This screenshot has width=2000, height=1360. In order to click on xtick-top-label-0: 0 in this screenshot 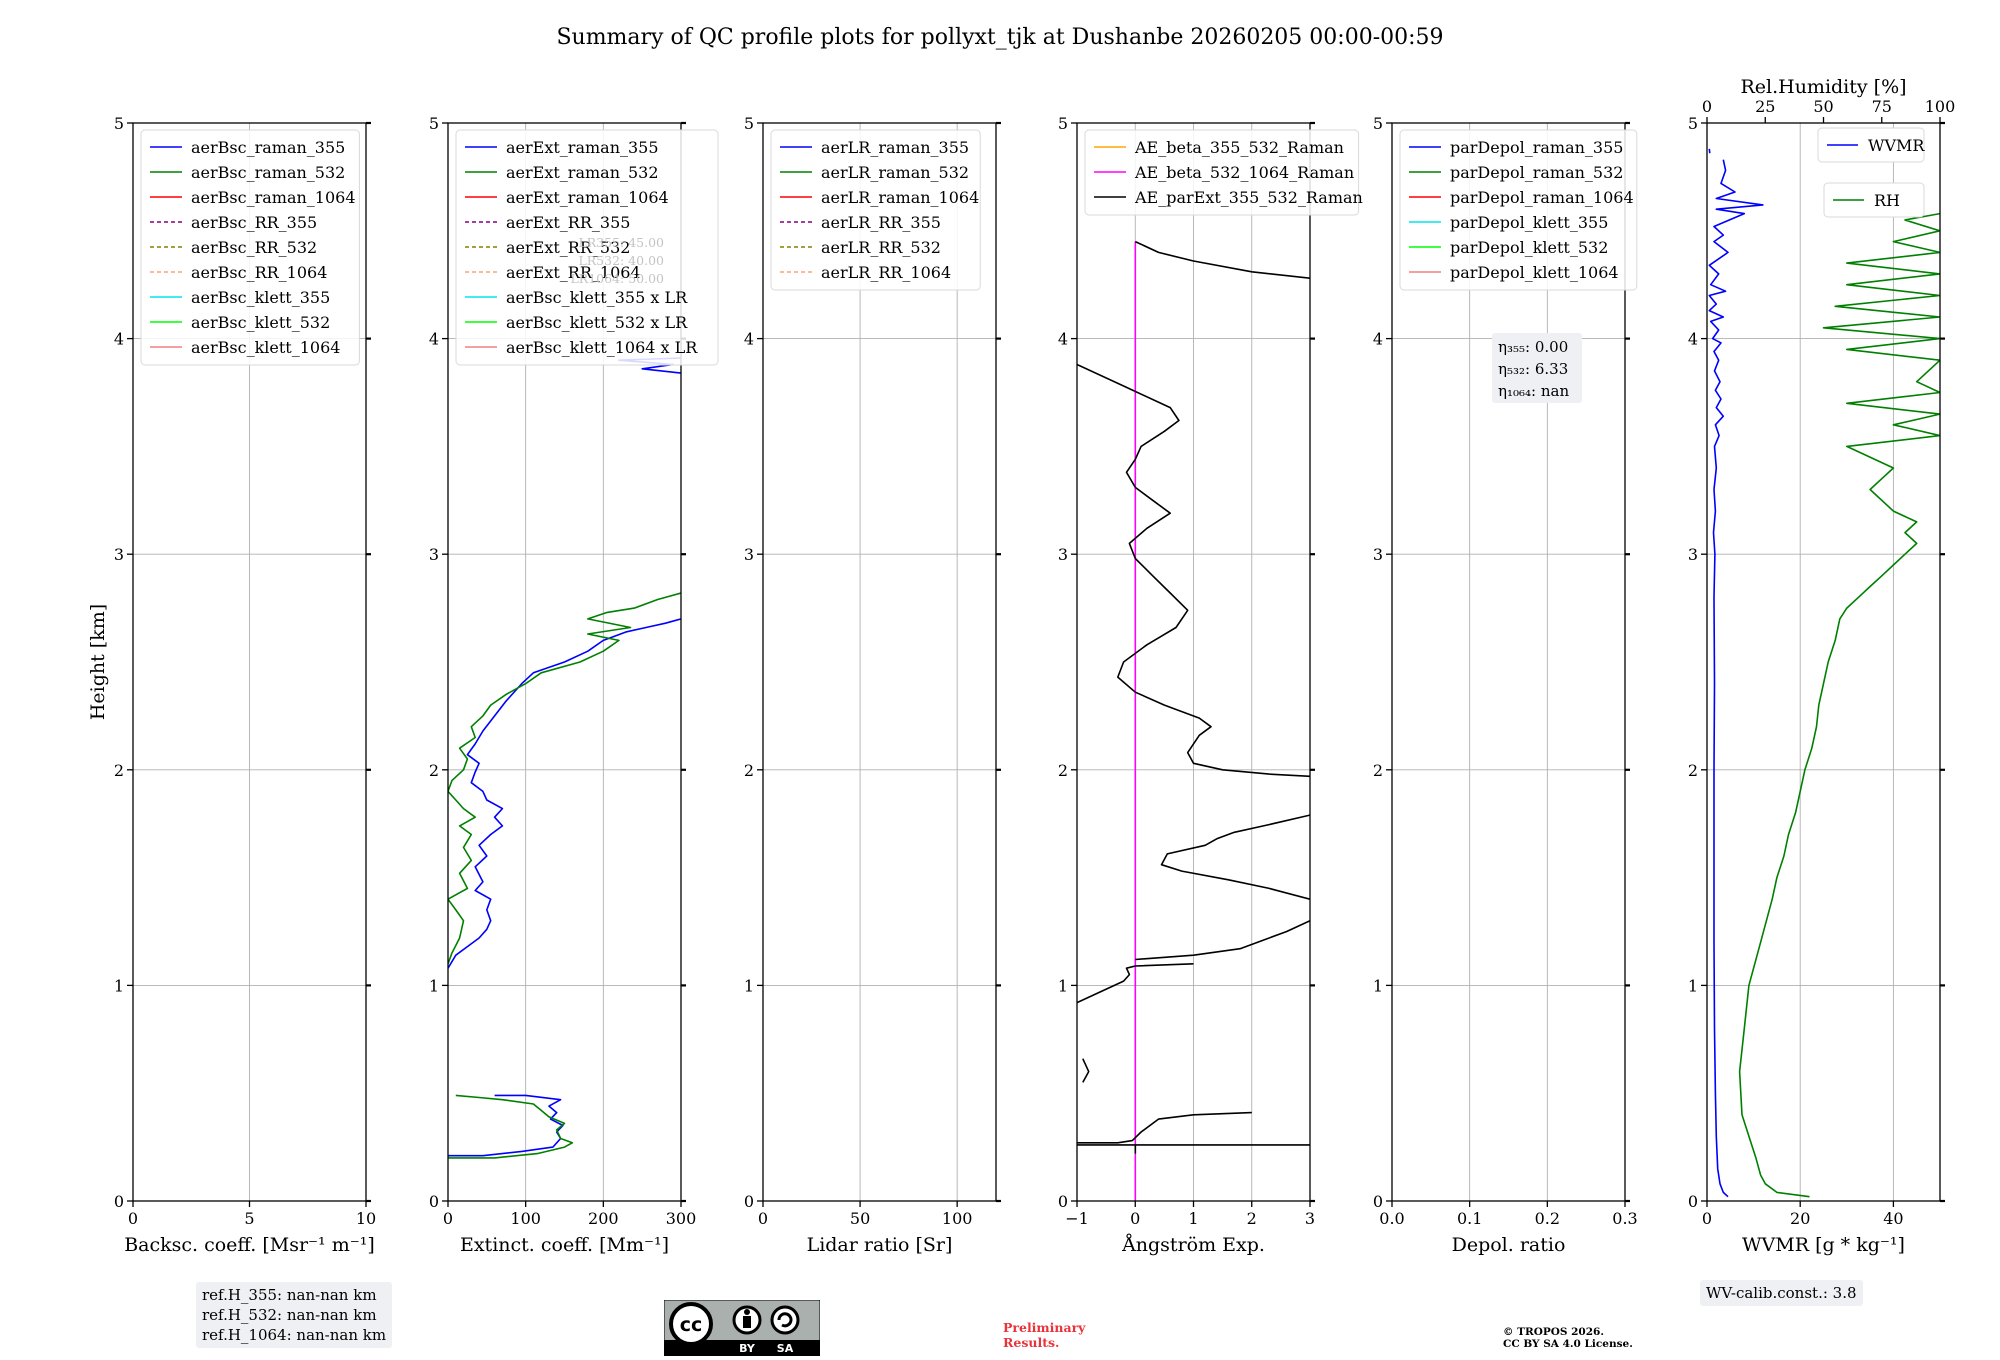, I will do `click(1707, 106)`.